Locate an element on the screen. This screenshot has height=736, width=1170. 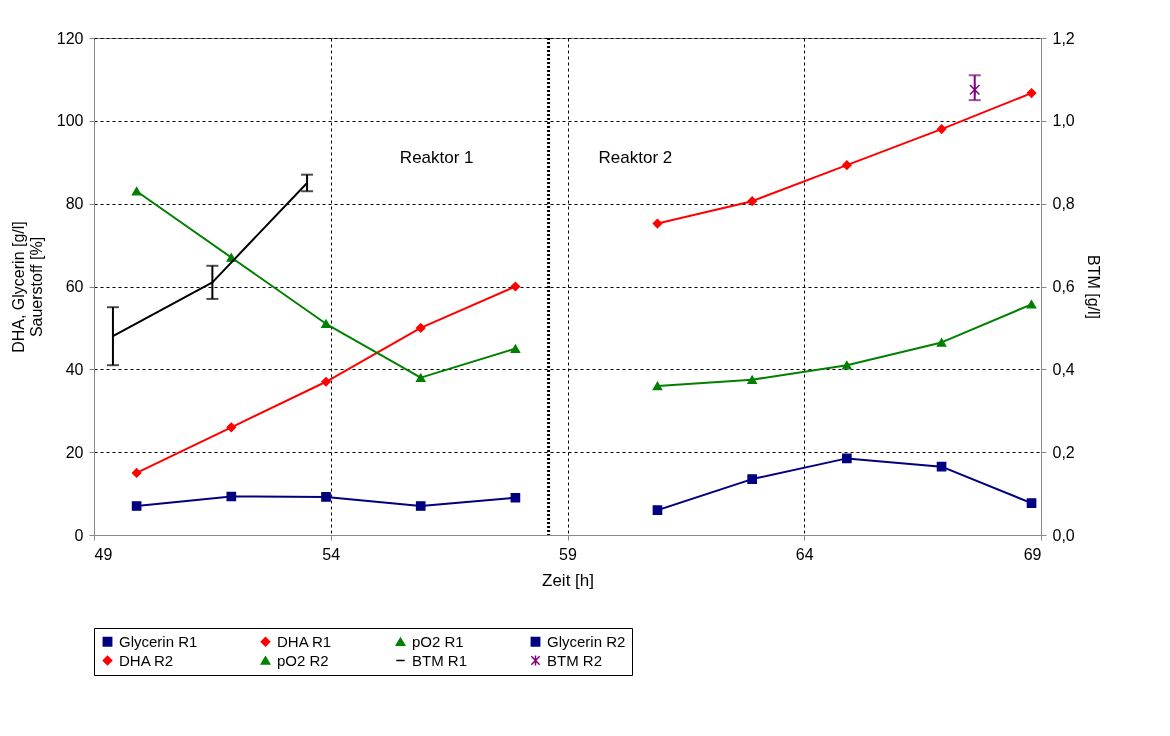
legend-label: BTM R1 is located at coordinates (440, 660).